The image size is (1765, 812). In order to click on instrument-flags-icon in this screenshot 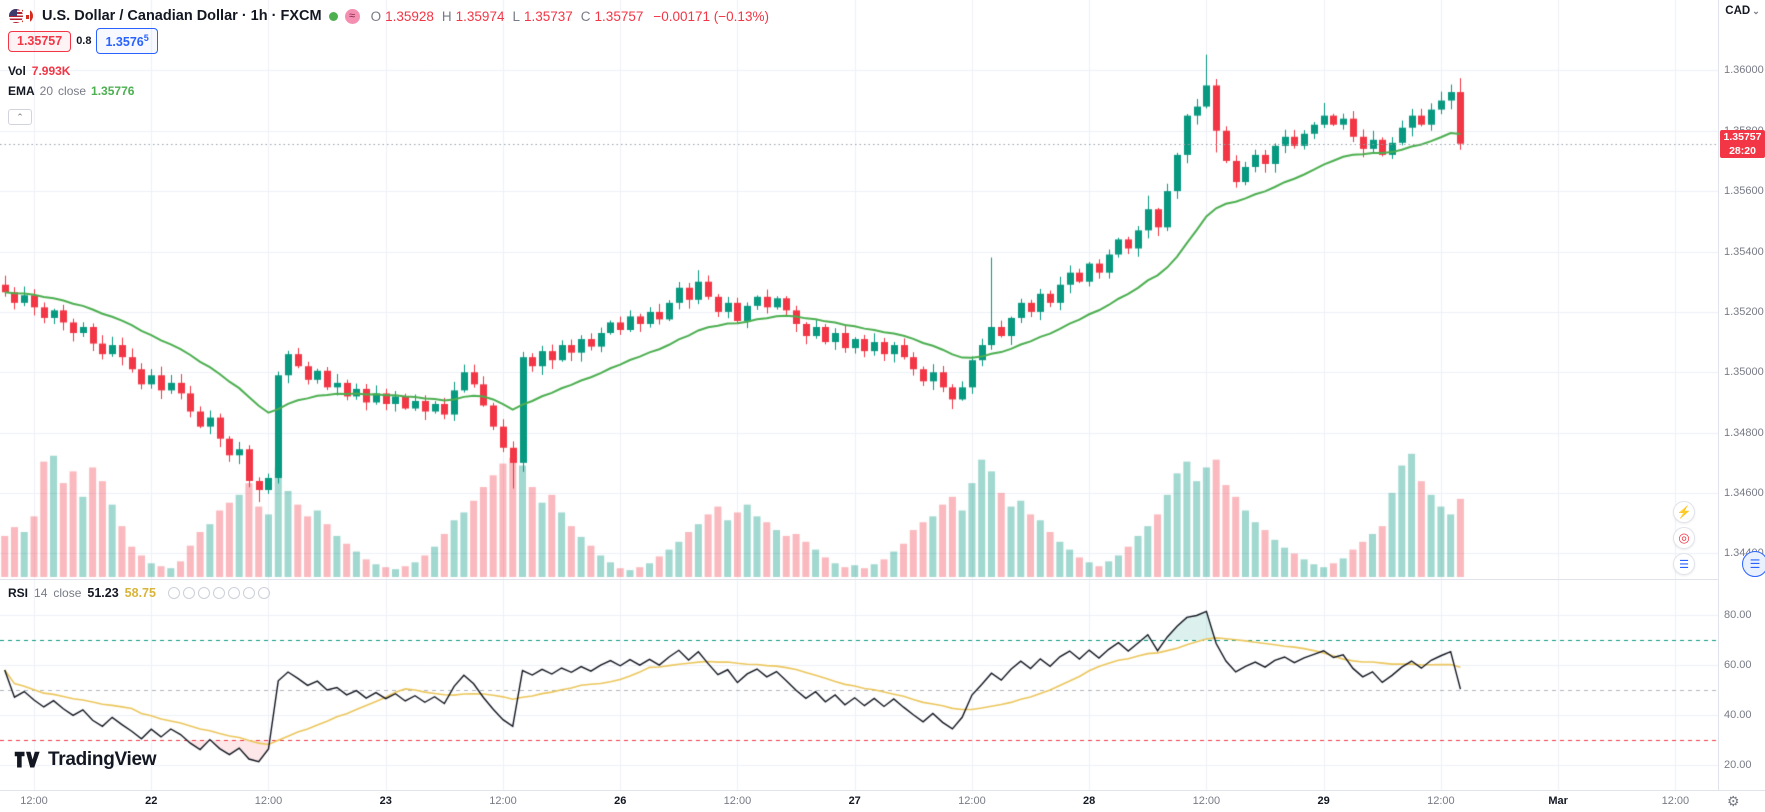, I will do `click(21, 16)`.